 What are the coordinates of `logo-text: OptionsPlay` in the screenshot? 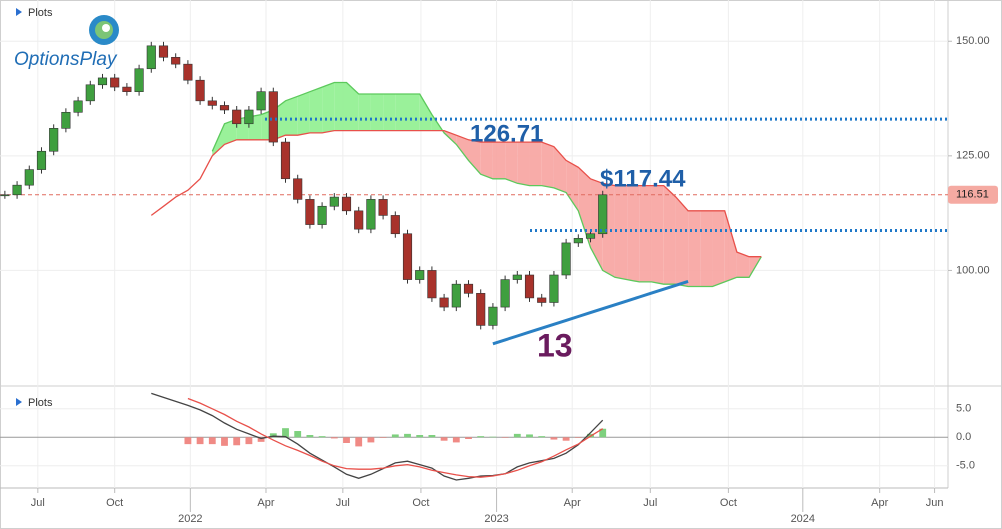 It's located at (66, 59).